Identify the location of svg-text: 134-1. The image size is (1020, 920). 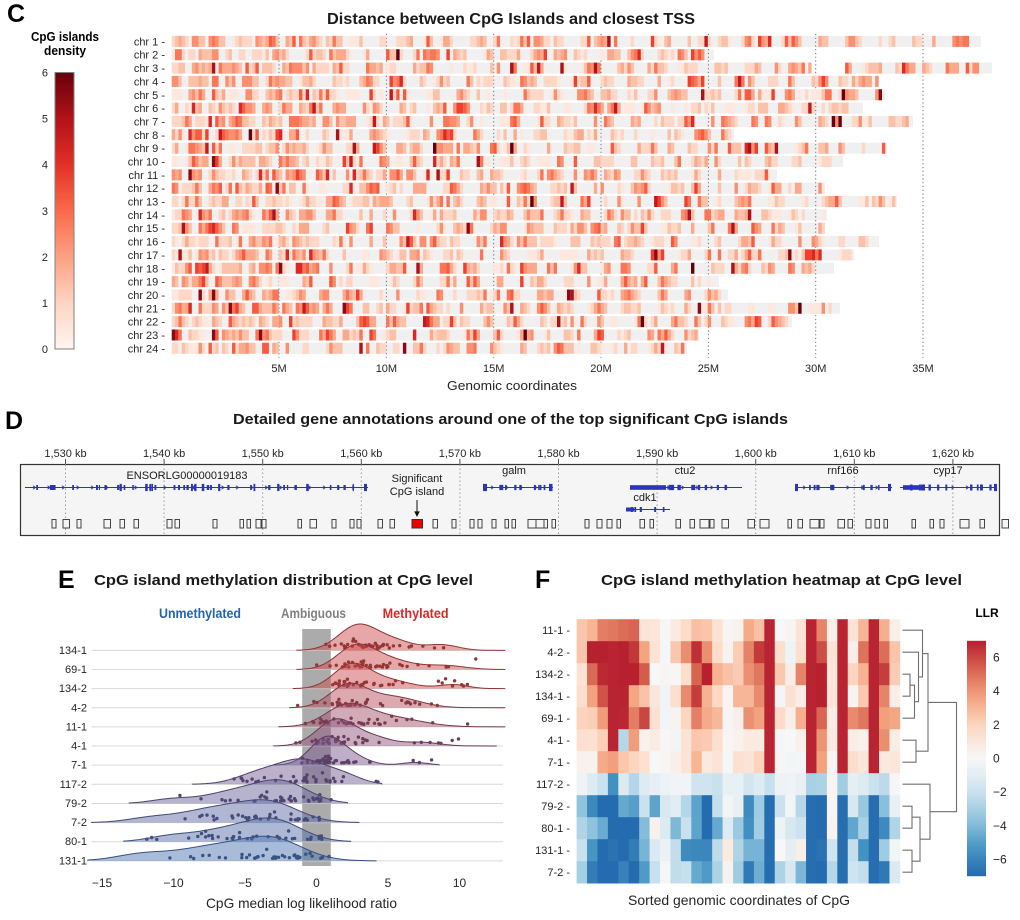
(73, 651).